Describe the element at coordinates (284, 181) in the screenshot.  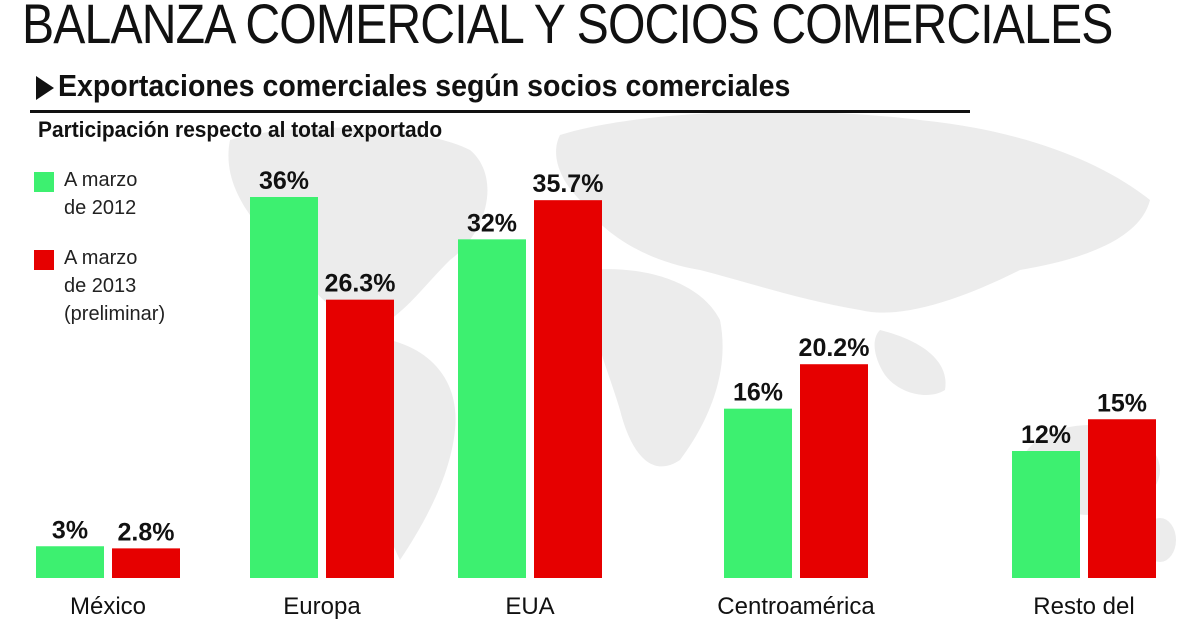
I see `data-label-2012-1: 36%` at that location.